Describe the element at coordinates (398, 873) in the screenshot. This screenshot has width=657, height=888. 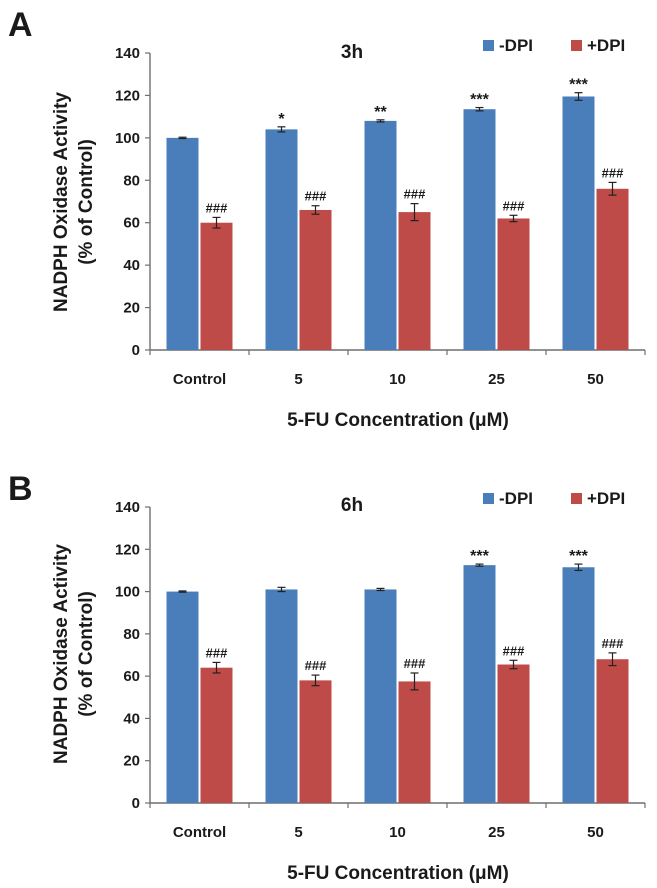
I see `panel-b-xlabel: 5-FU Concentration (μM)` at that location.